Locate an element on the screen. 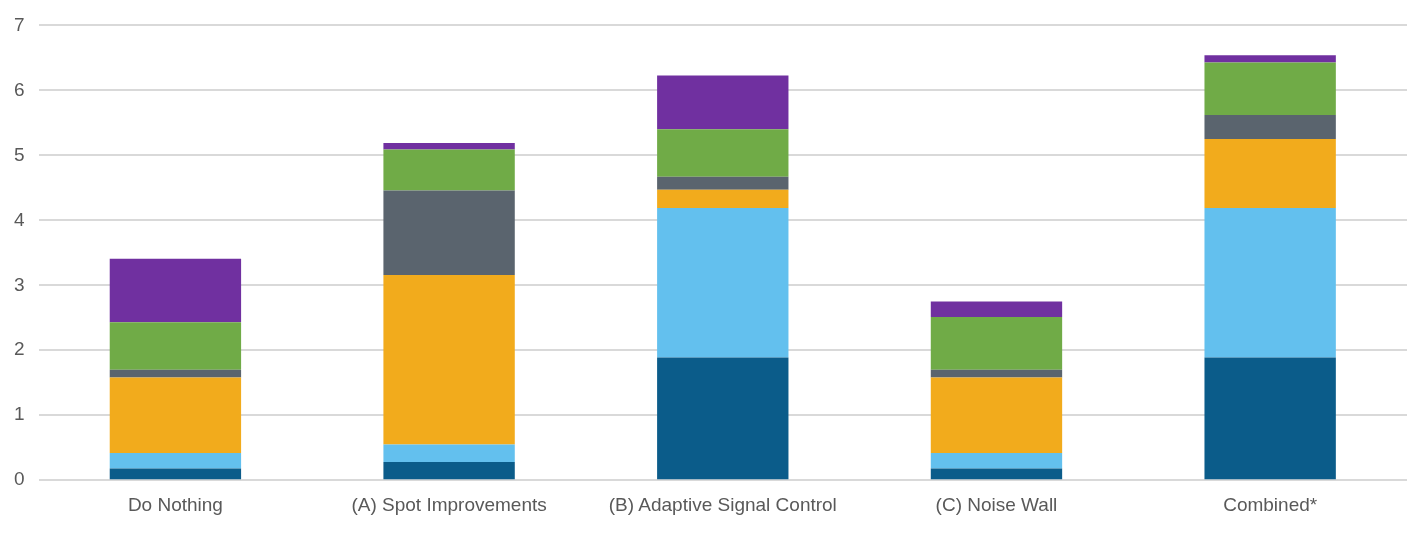  y-tick-label: 7 is located at coordinates (19, 24).